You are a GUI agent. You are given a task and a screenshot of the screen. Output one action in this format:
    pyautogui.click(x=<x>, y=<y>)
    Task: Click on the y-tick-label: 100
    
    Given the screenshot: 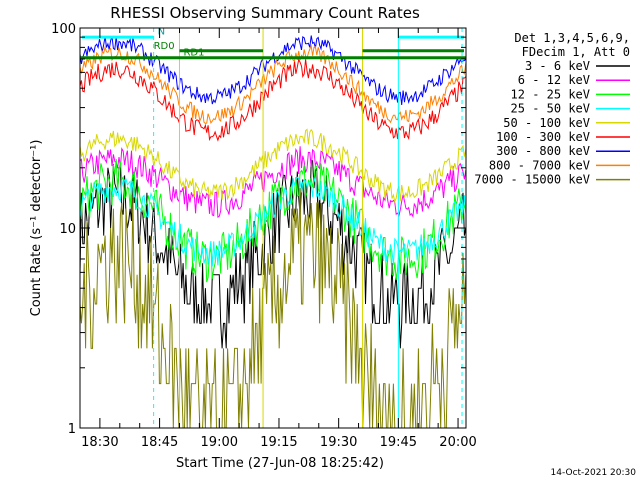 What is the action you would take?
    pyautogui.click(x=63, y=29)
    